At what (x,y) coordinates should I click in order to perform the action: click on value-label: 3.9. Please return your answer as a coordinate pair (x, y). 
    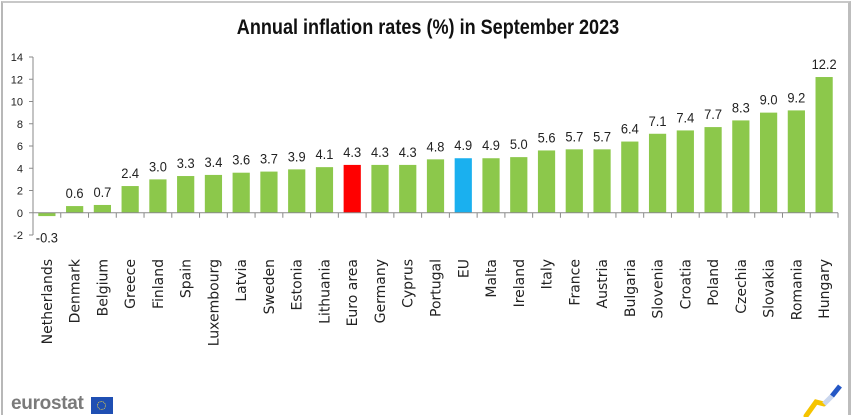
    Looking at the image, I should click on (297, 157).